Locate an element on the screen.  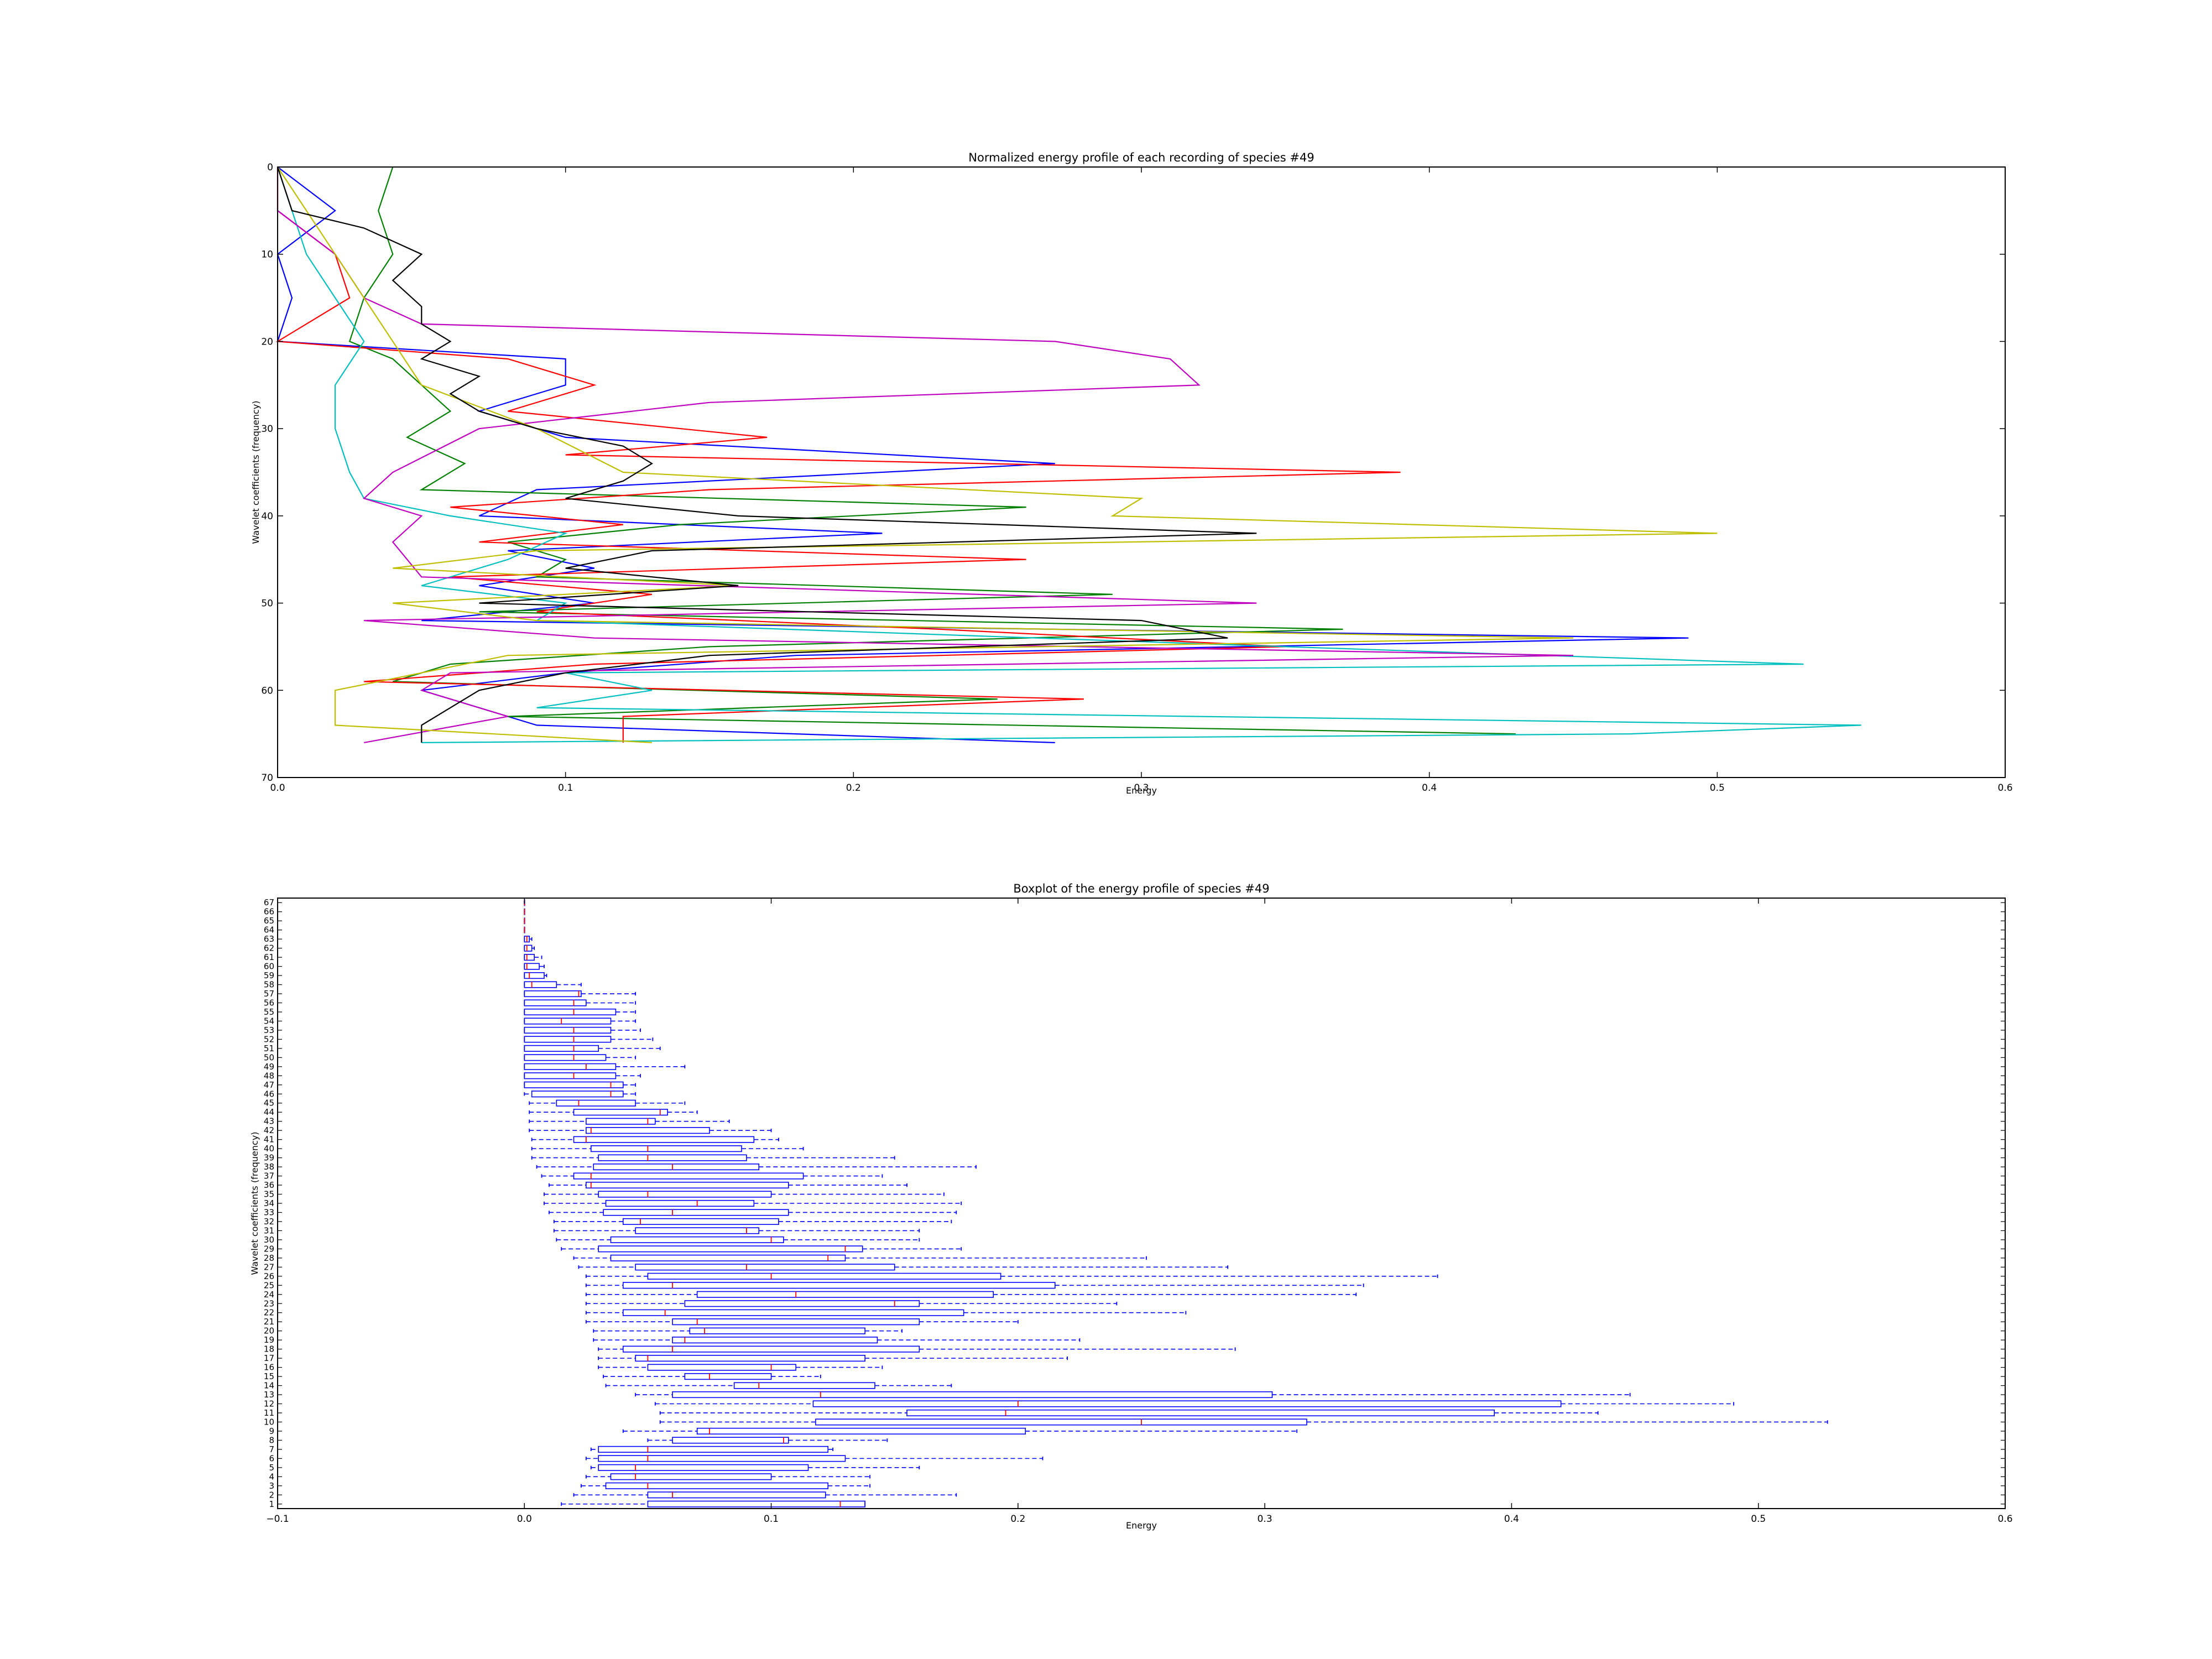
y-tick-label: 27 is located at coordinates (269, 1267).